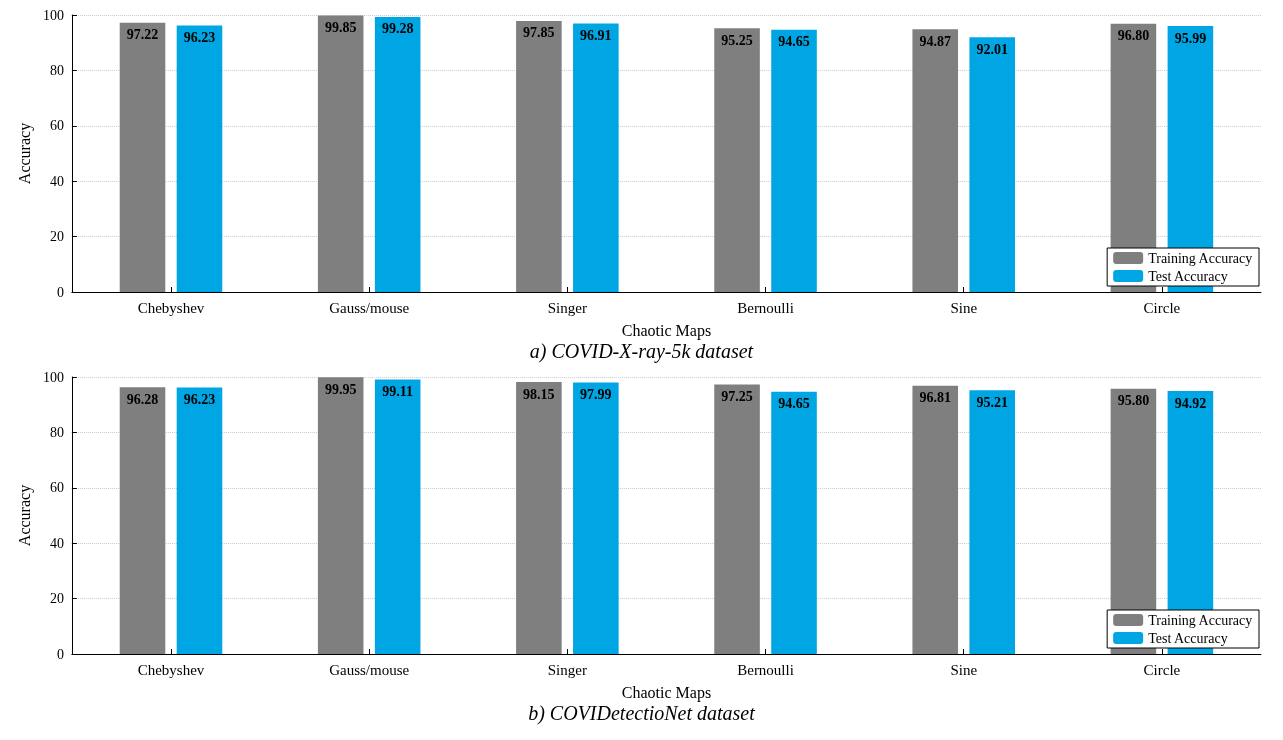 The image size is (1283, 740). I want to click on data-label: 99.11, so click(398, 391).